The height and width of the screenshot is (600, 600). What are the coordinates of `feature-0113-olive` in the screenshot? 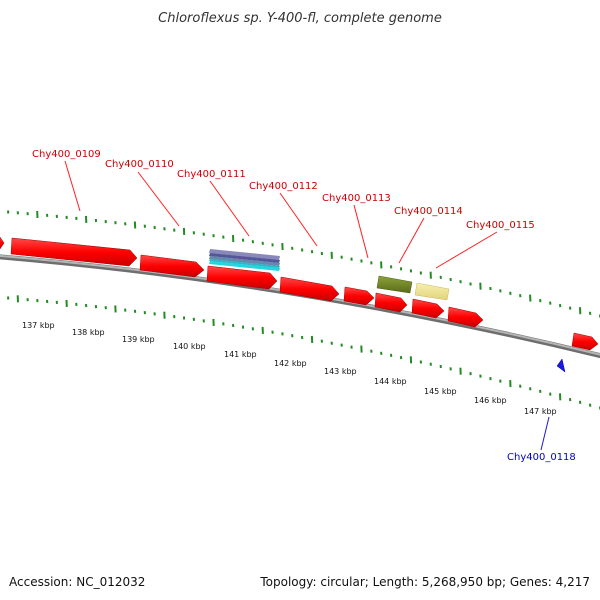 It's located at (394, 284).